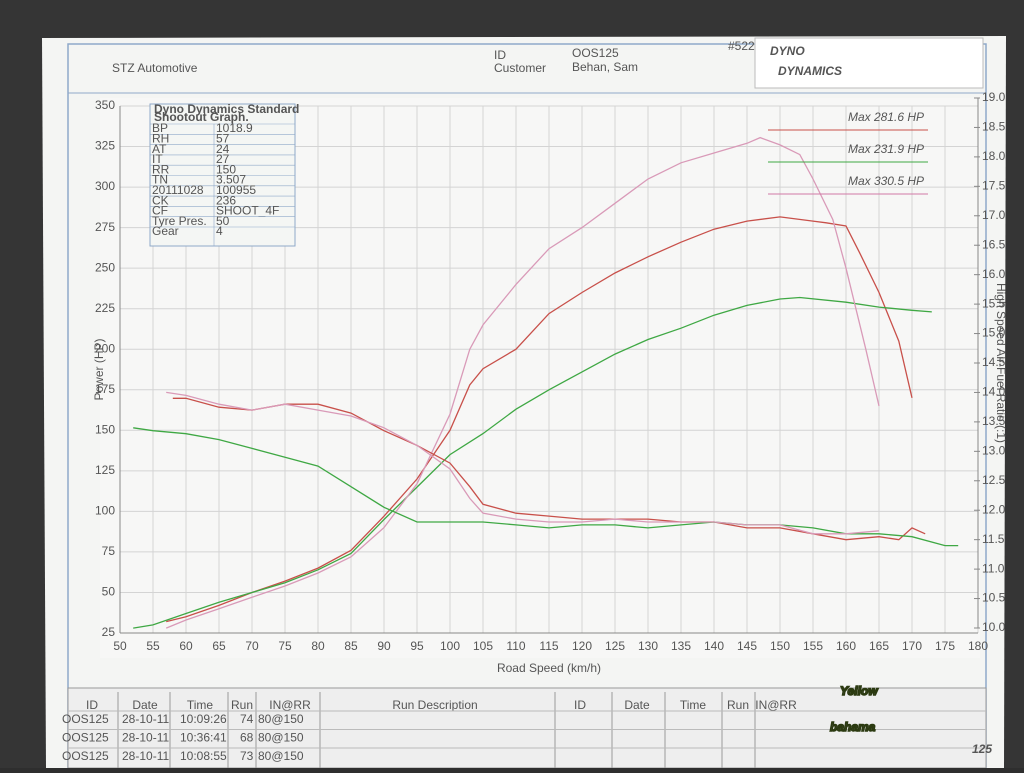 The width and height of the screenshot is (1024, 773). I want to click on x-tick-label: 160, so click(846, 646).